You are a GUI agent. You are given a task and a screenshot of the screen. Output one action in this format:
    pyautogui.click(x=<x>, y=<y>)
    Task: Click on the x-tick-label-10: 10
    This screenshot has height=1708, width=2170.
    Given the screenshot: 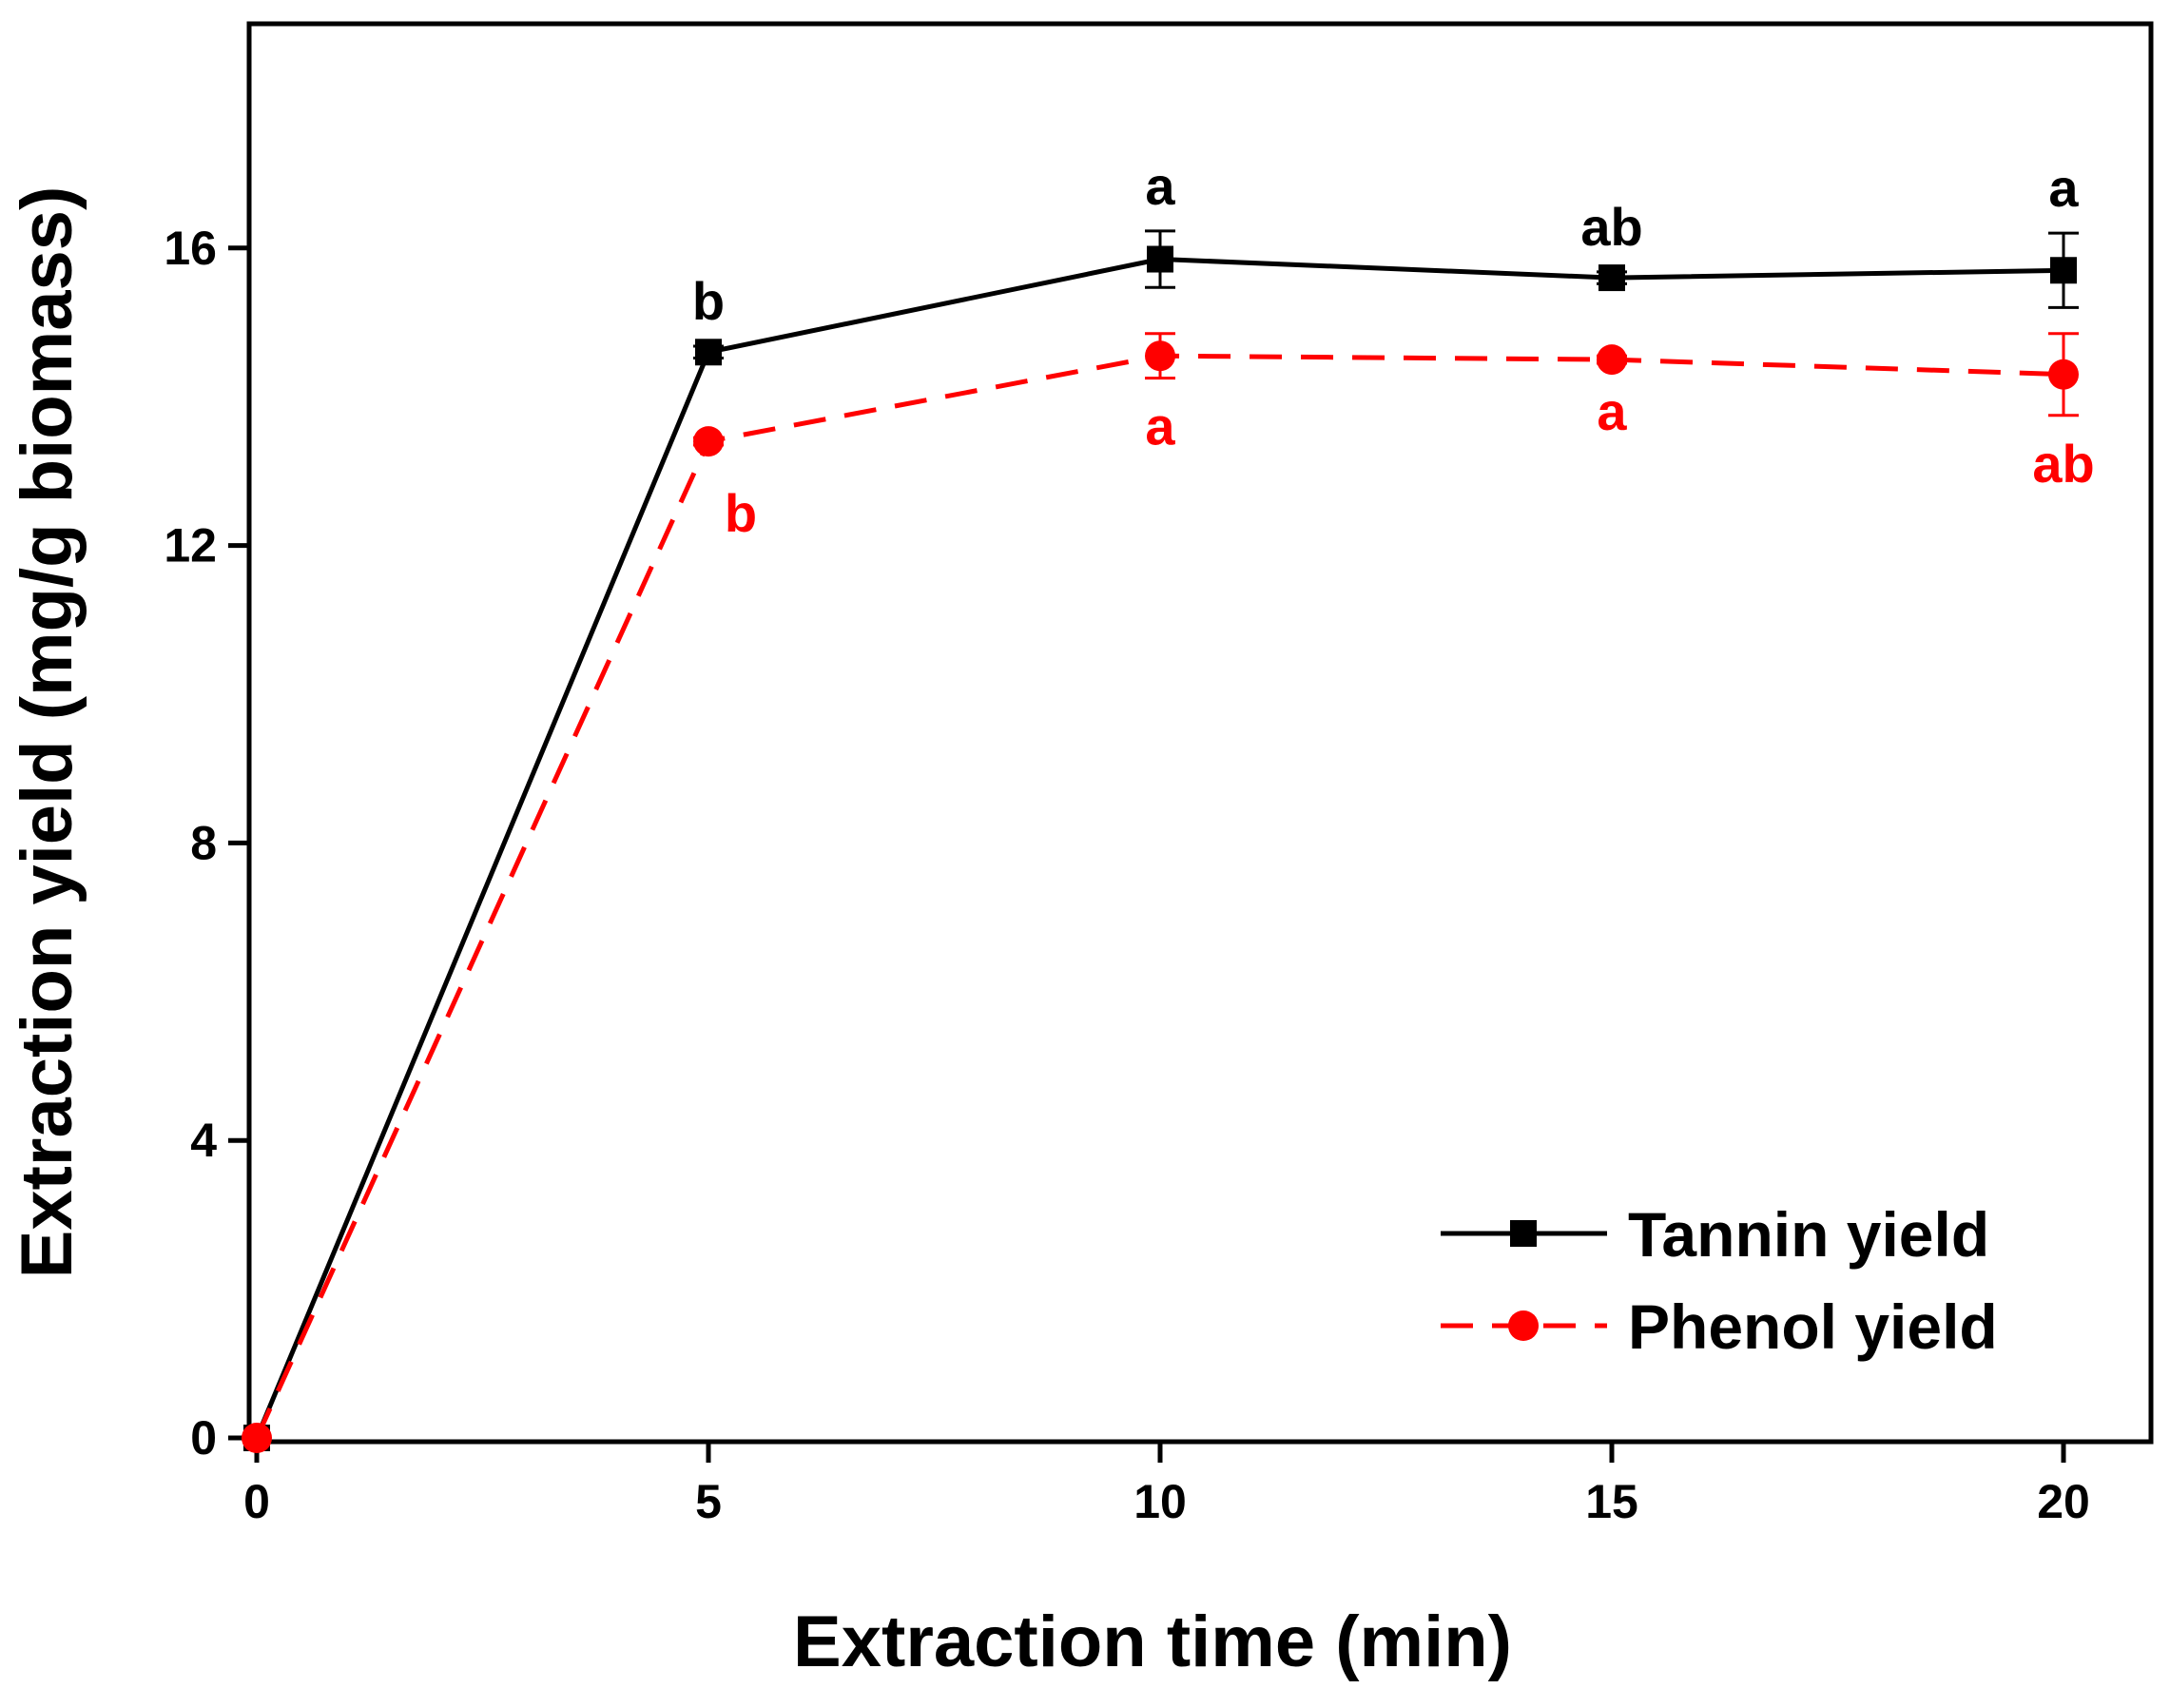 What is the action you would take?
    pyautogui.click(x=1160, y=1501)
    